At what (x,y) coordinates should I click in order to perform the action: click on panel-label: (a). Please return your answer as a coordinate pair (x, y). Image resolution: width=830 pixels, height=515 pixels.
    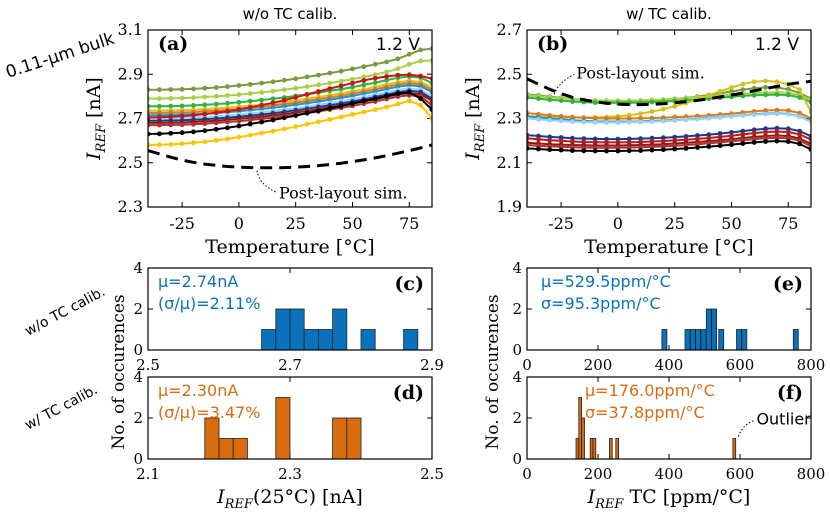
    Looking at the image, I should click on (173, 44).